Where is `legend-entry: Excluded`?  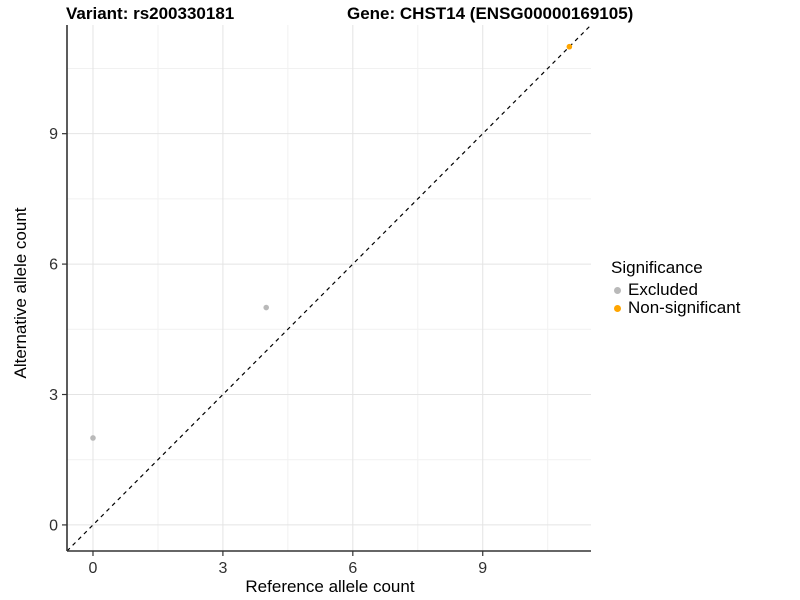
legend-entry: Excluded is located at coordinates (675, 290).